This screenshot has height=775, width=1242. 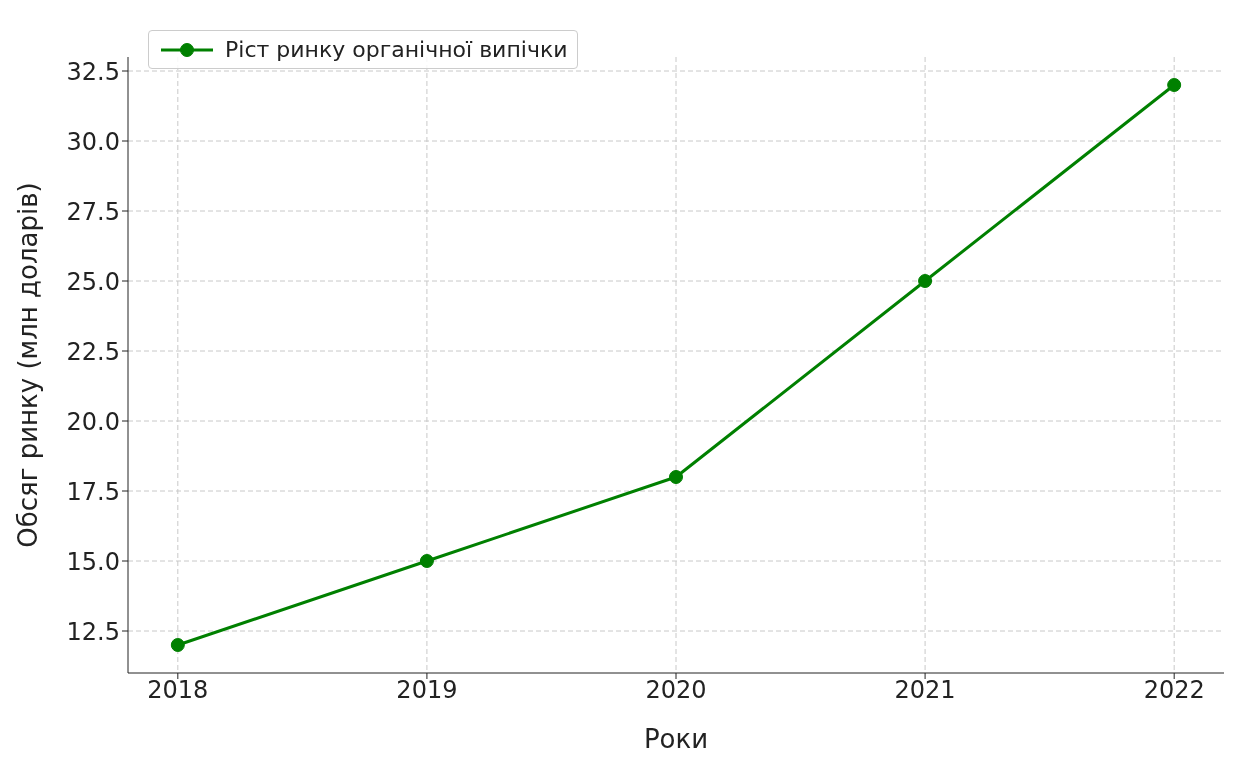 What do you see at coordinates (925, 690) in the screenshot?
I see `x-tick-label: 2021` at bounding box center [925, 690].